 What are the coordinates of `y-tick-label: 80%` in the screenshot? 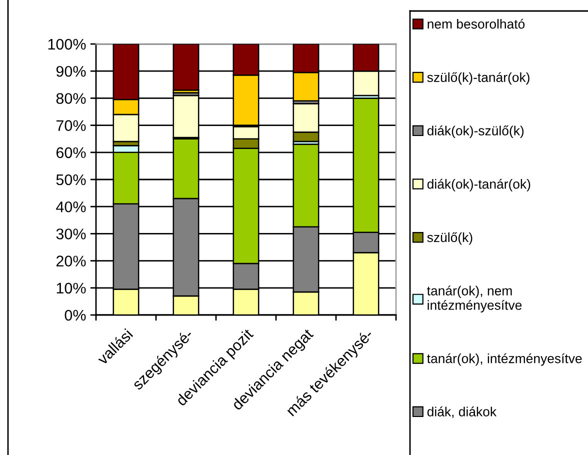 It's located at (71, 98).